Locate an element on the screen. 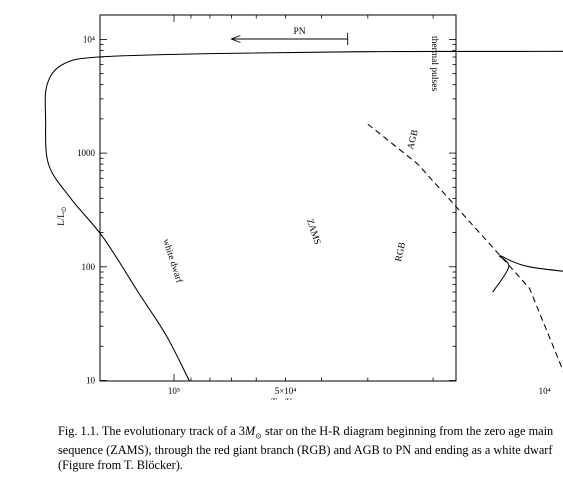  y-axis-label-sub: ⊙ is located at coordinates (64, 209).